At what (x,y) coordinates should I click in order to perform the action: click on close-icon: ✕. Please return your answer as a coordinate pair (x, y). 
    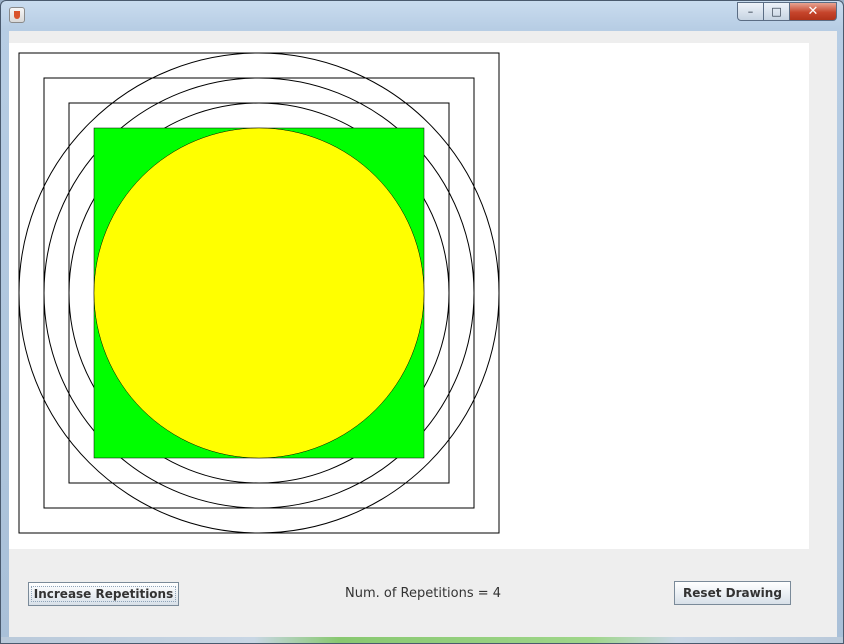
    Looking at the image, I should click on (813, 11).